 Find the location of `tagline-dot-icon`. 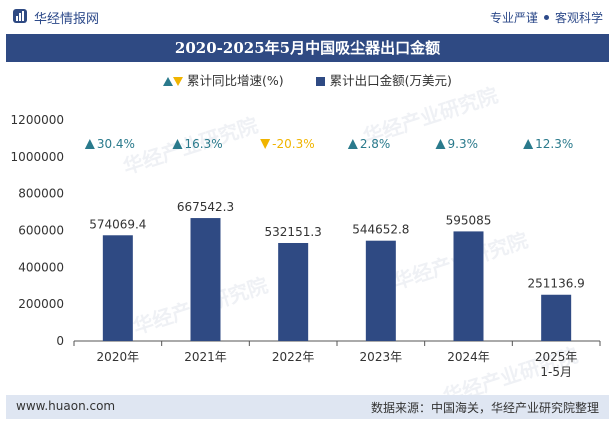

tagline-dot-icon is located at coordinates (546, 17).